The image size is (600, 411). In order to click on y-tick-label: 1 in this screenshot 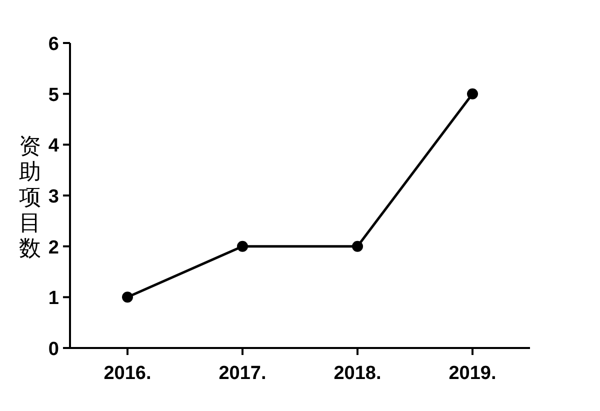, I will do `click(54, 299)`.